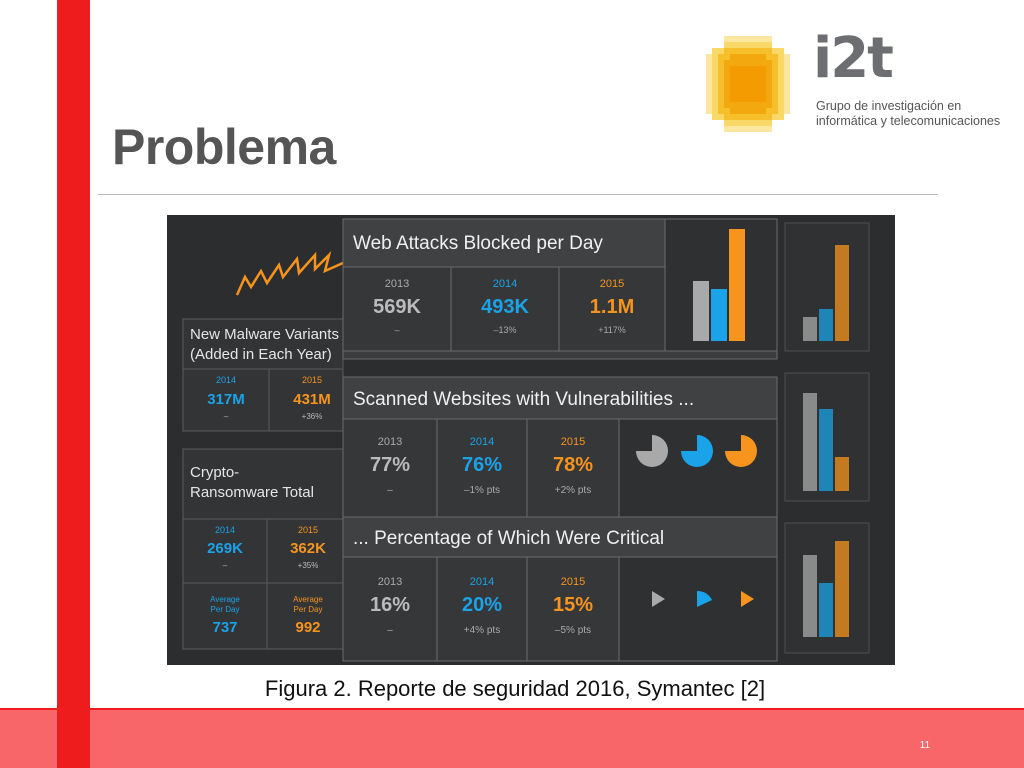  What do you see at coordinates (612, 284) in the screenshot?
I see `web-2015-year: 2015` at bounding box center [612, 284].